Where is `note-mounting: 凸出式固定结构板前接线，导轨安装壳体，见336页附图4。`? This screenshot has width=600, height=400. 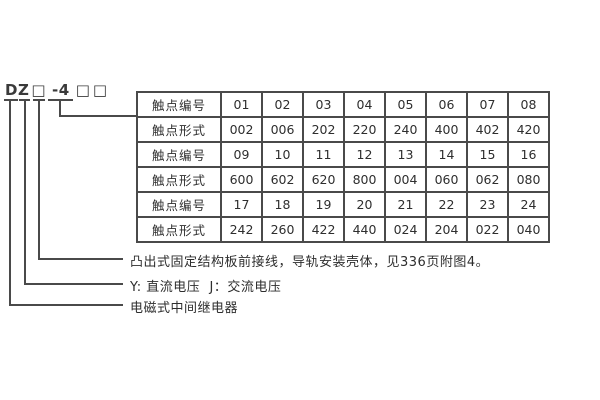 note-mounting: 凸出式固定结构板前接线，导轨安装壳体，见336页附图4。 is located at coordinates (310, 262).